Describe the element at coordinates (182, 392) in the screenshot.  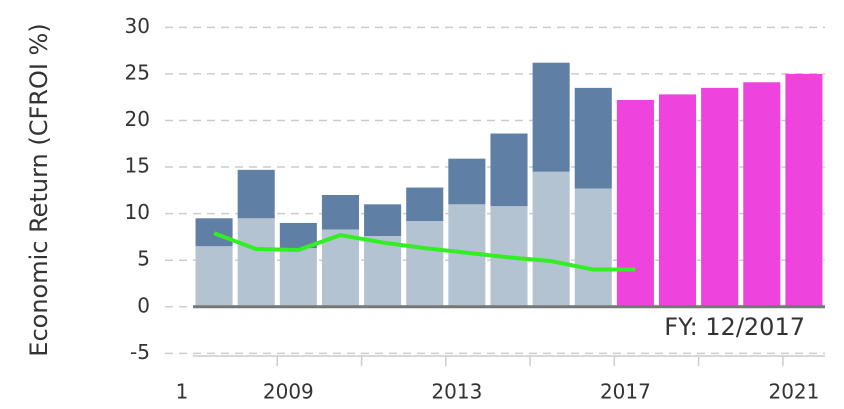
I see `x-tick-label: 1` at that location.